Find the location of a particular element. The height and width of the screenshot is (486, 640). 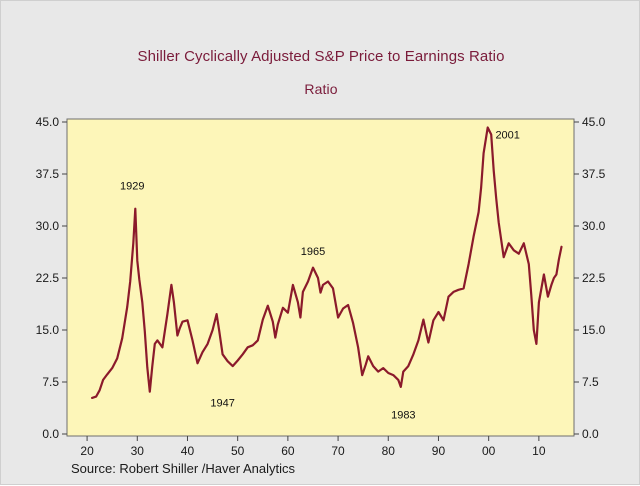

x-tick-label: 30 is located at coordinates (138, 451).